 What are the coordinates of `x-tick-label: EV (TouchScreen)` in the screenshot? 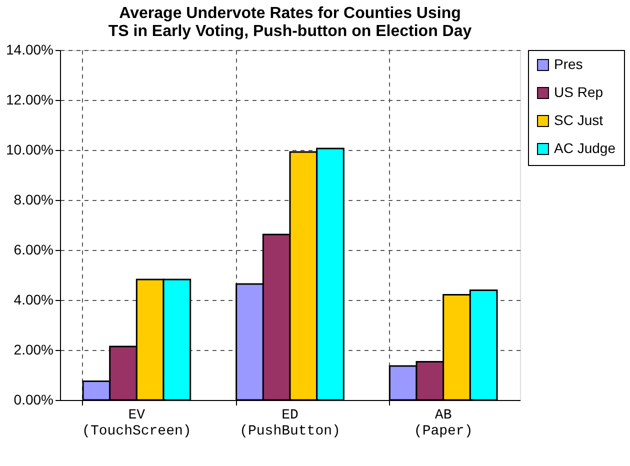 It's located at (137, 424).